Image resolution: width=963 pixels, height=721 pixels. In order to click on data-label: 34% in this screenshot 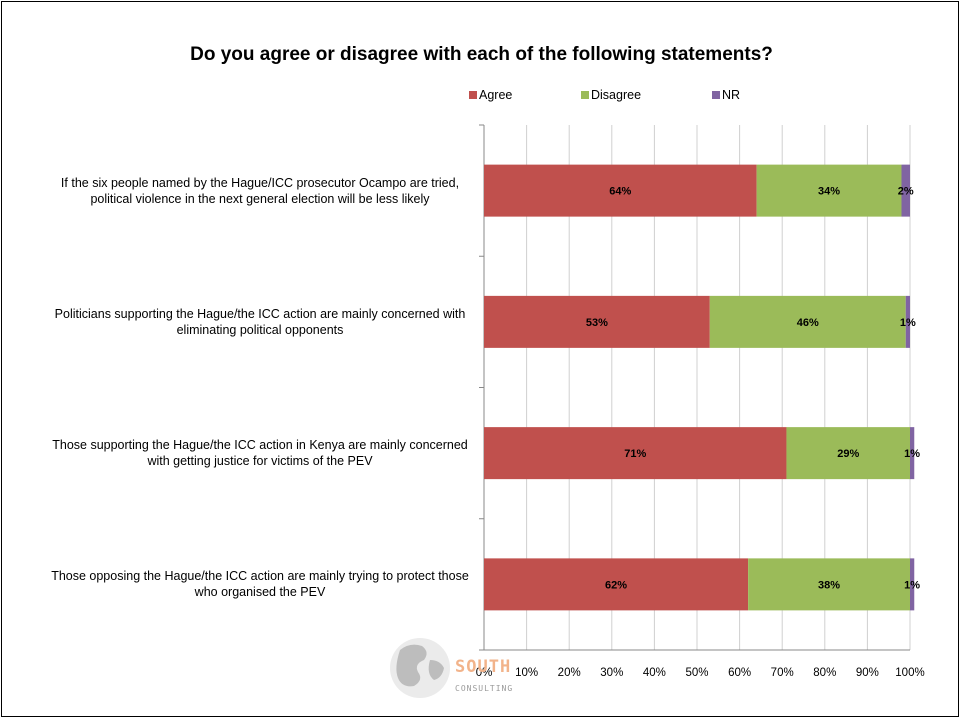, I will do `click(829, 192)`.